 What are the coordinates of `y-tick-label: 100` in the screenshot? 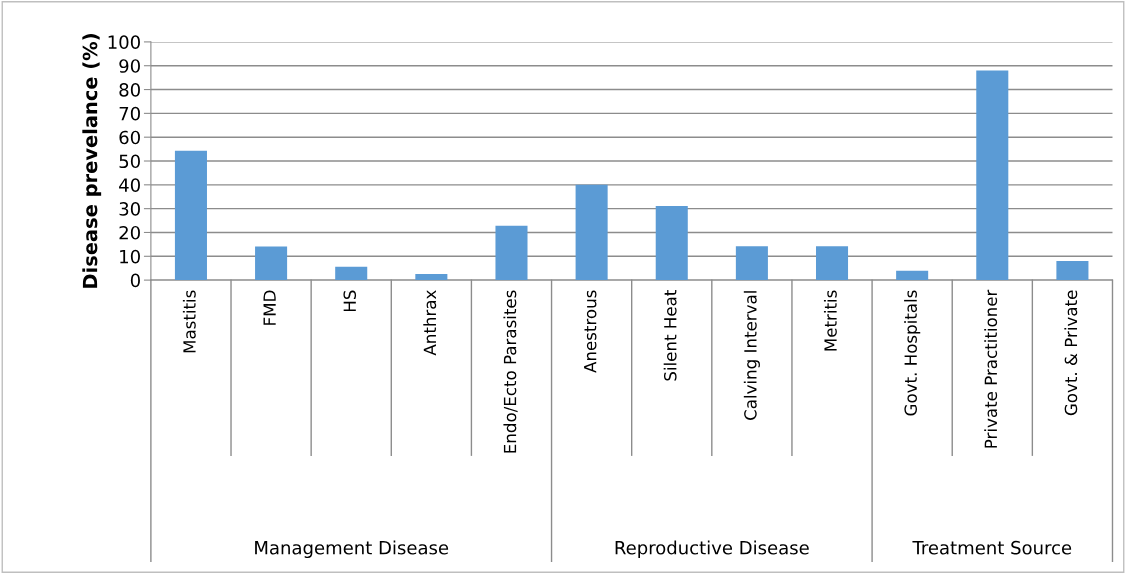 It's located at (124, 42).